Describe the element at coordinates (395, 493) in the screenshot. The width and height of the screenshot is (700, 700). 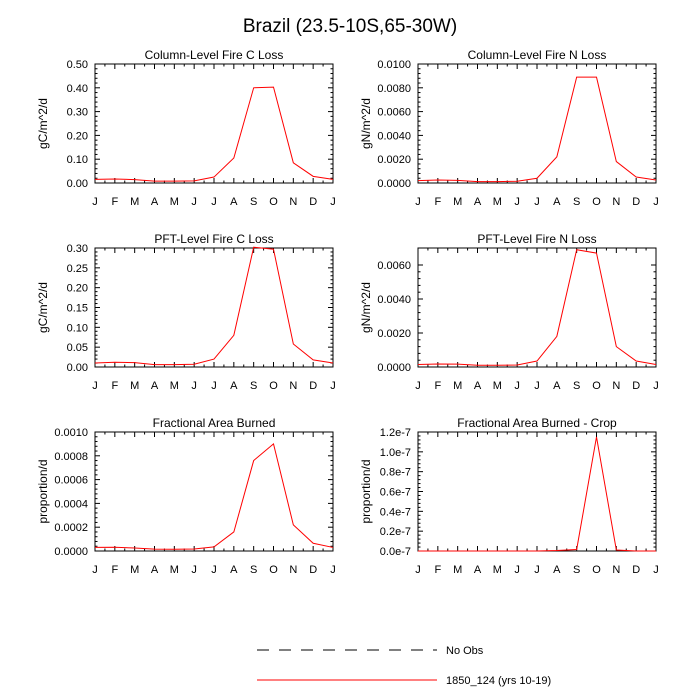
I see `y-tick-label: 0.6e-7` at that location.